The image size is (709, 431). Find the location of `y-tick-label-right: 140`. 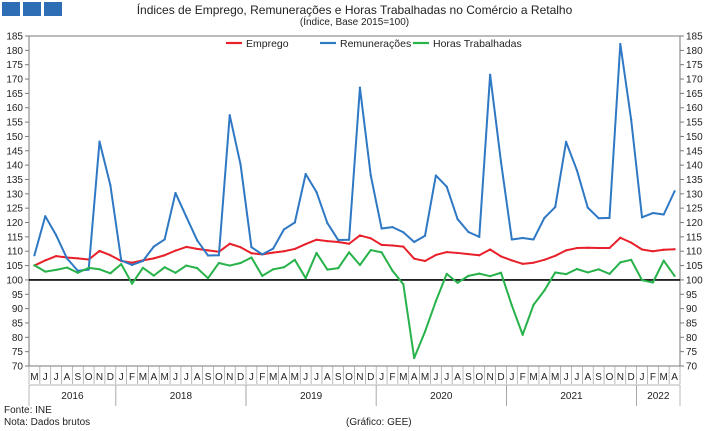

y-tick-label-right: 140 is located at coordinates (694, 166).